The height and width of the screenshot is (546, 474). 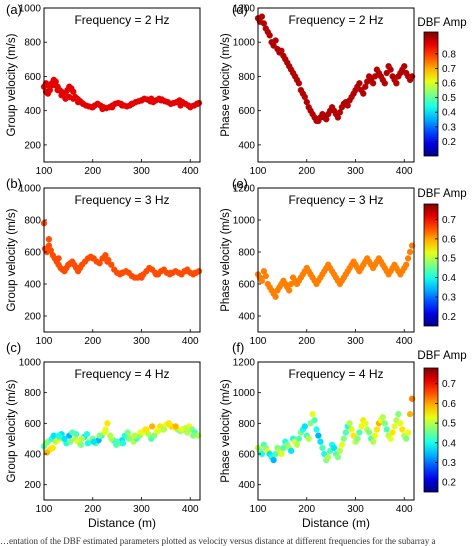 What do you see at coordinates (238, 347) in the screenshot?
I see `panel-label: (f)` at bounding box center [238, 347].